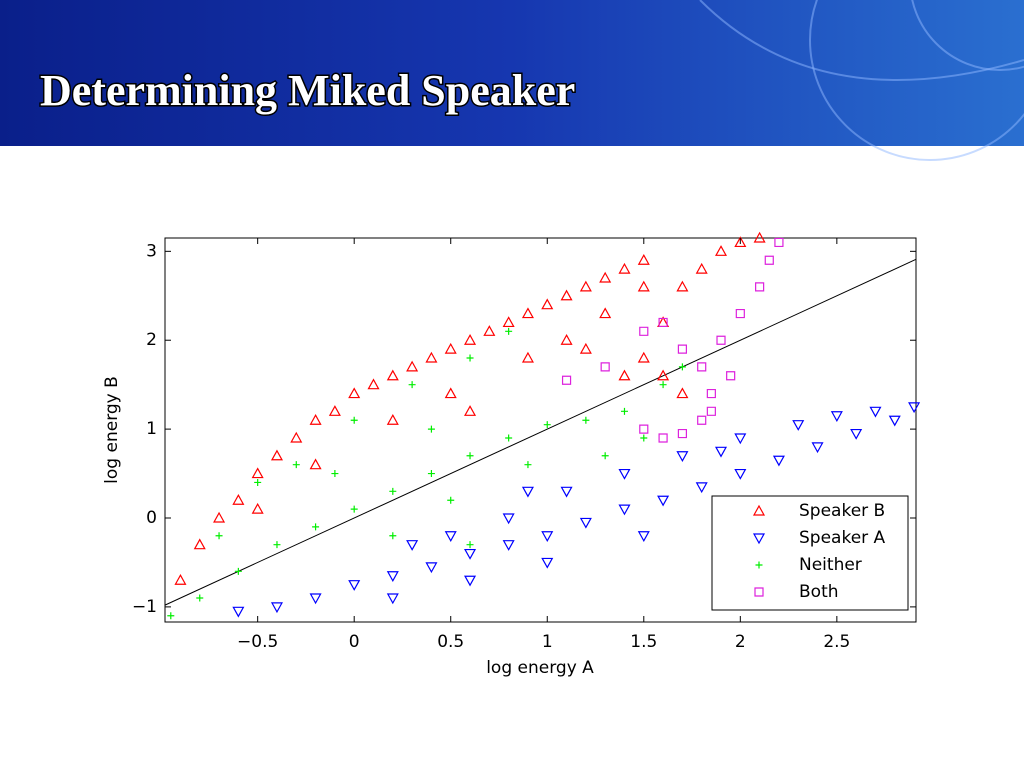  What do you see at coordinates (151, 429) in the screenshot?
I see `y-tick-label: 1` at bounding box center [151, 429].